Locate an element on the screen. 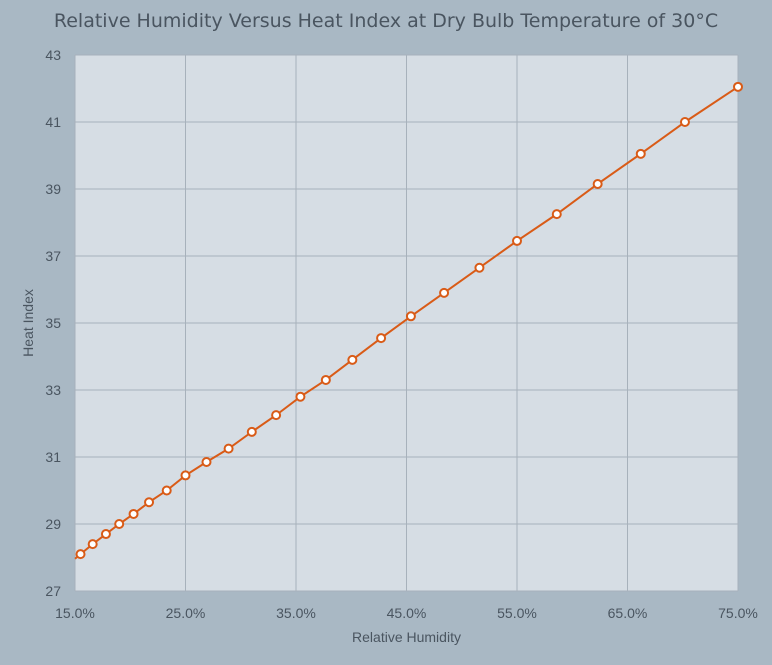 This screenshot has height=665, width=772. x-tick-label: 35.0% is located at coordinates (296, 613).